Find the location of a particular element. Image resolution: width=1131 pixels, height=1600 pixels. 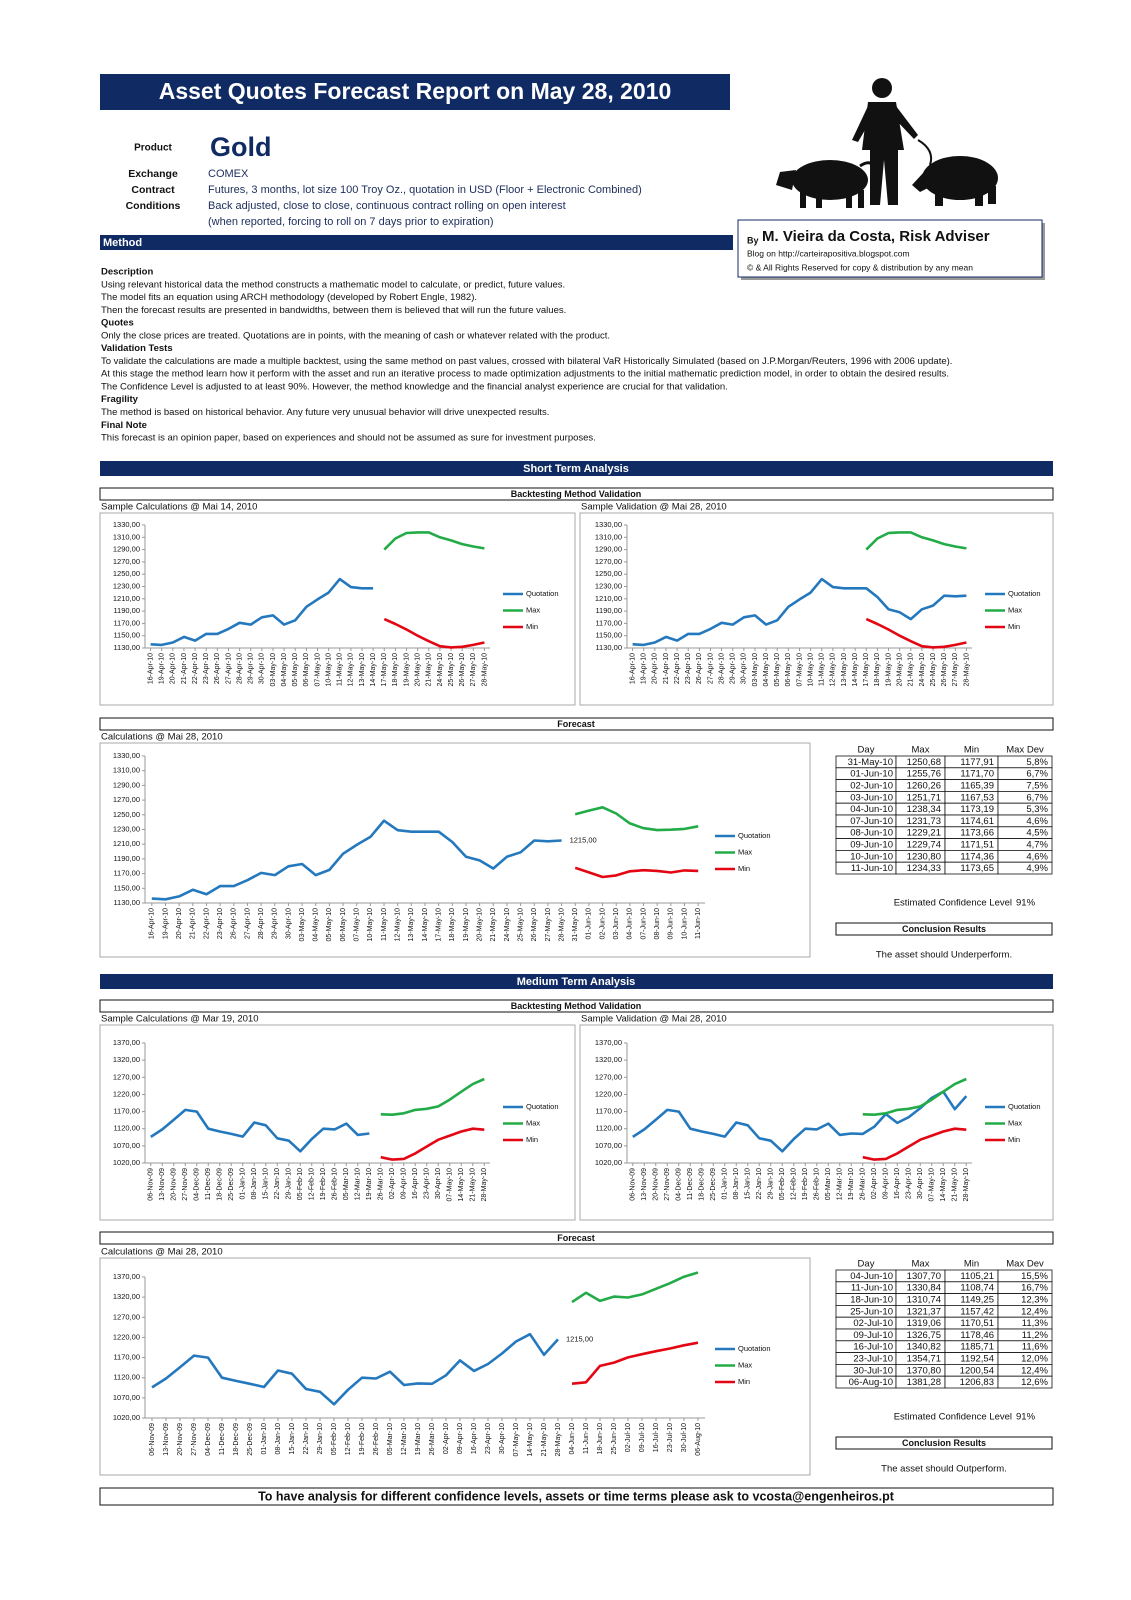

x-tick-label: 07-Jun-10 is located at coordinates (643, 924).